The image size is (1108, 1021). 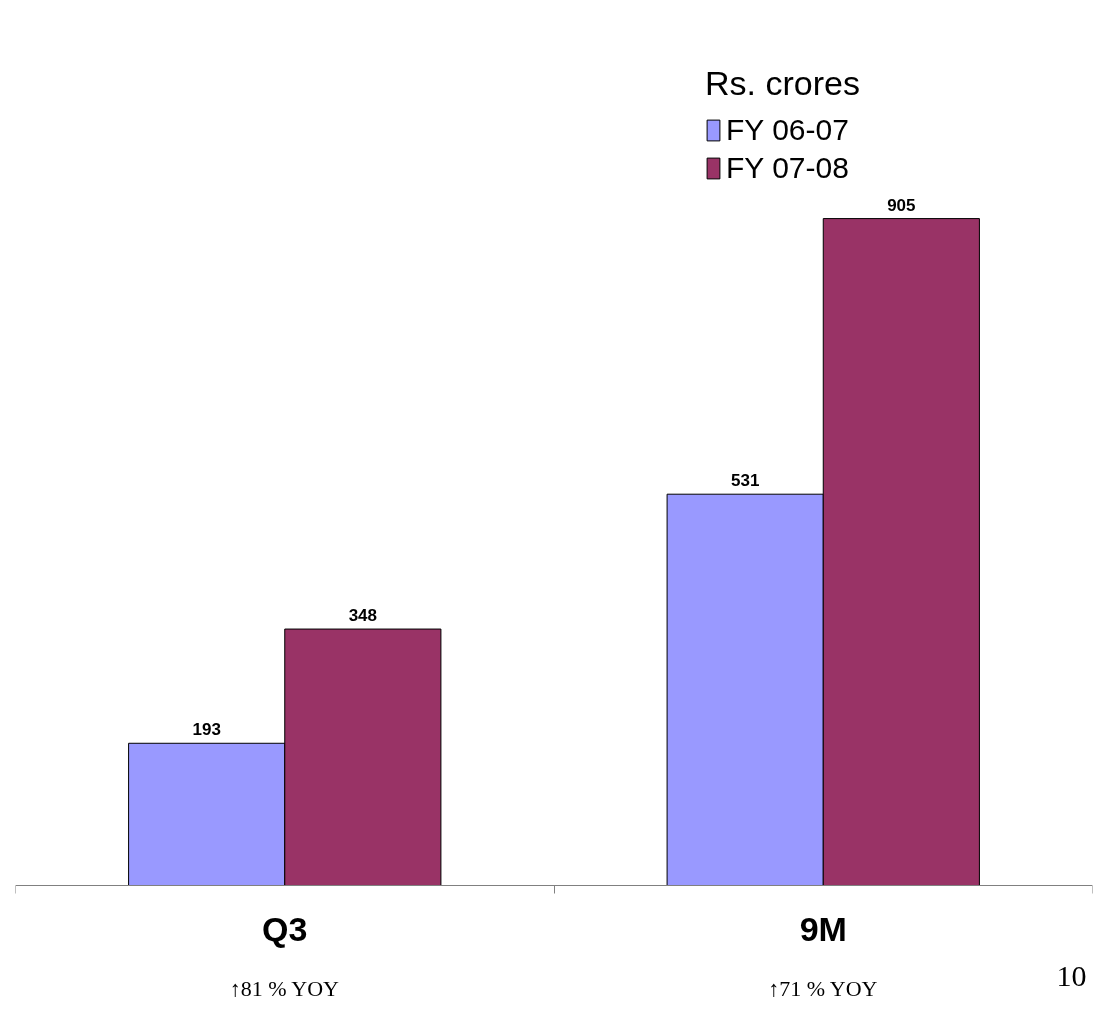 What do you see at coordinates (787, 130) in the screenshot?
I see `legend-label: FY 06-07` at bounding box center [787, 130].